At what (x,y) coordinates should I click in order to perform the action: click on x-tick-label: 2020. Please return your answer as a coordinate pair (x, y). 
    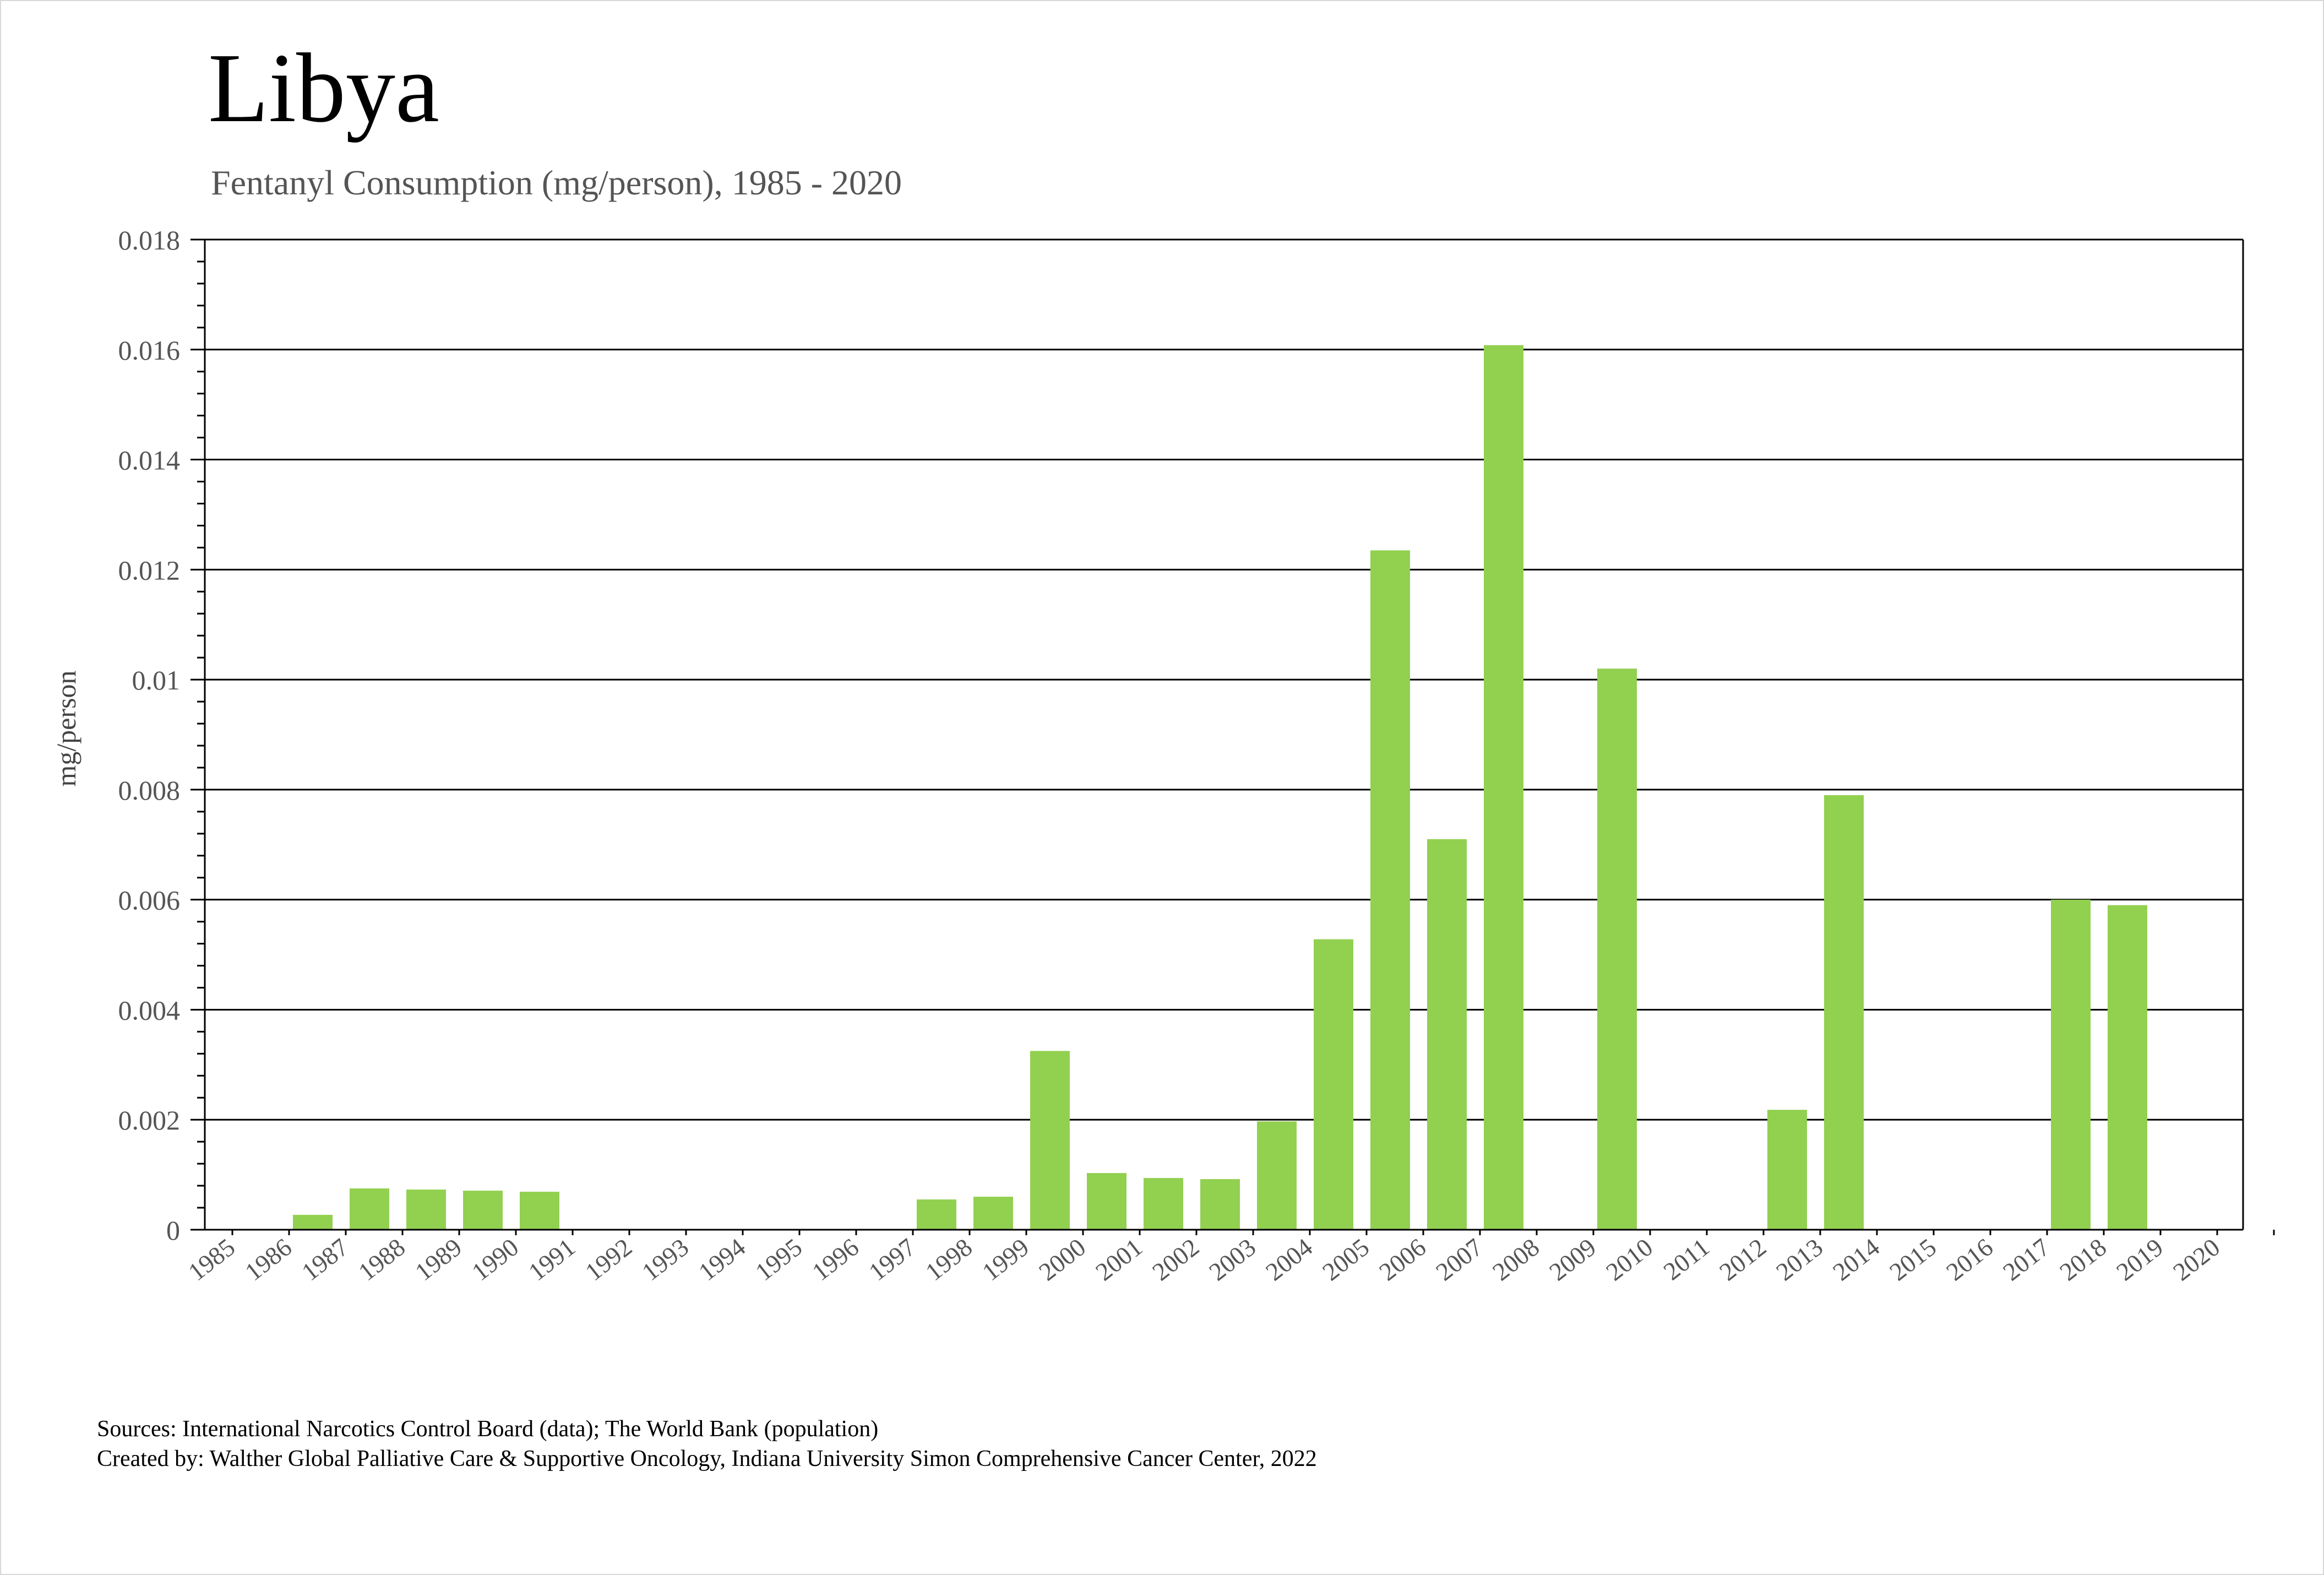
    Looking at the image, I should click on (2196, 1259).